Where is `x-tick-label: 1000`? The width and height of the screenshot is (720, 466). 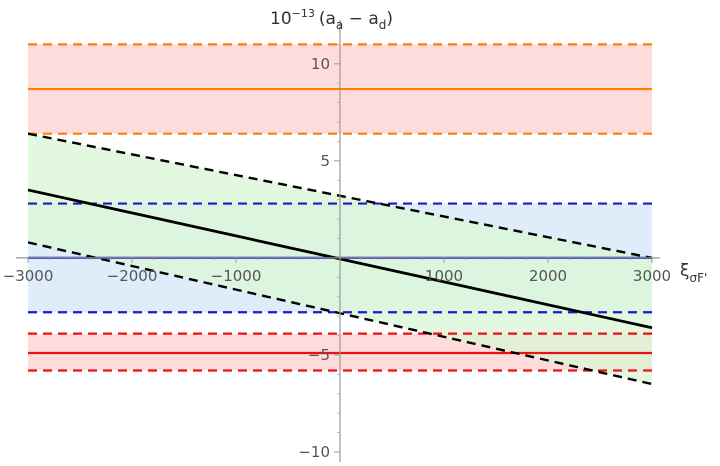 x-tick-label: 1000 is located at coordinates (444, 276).